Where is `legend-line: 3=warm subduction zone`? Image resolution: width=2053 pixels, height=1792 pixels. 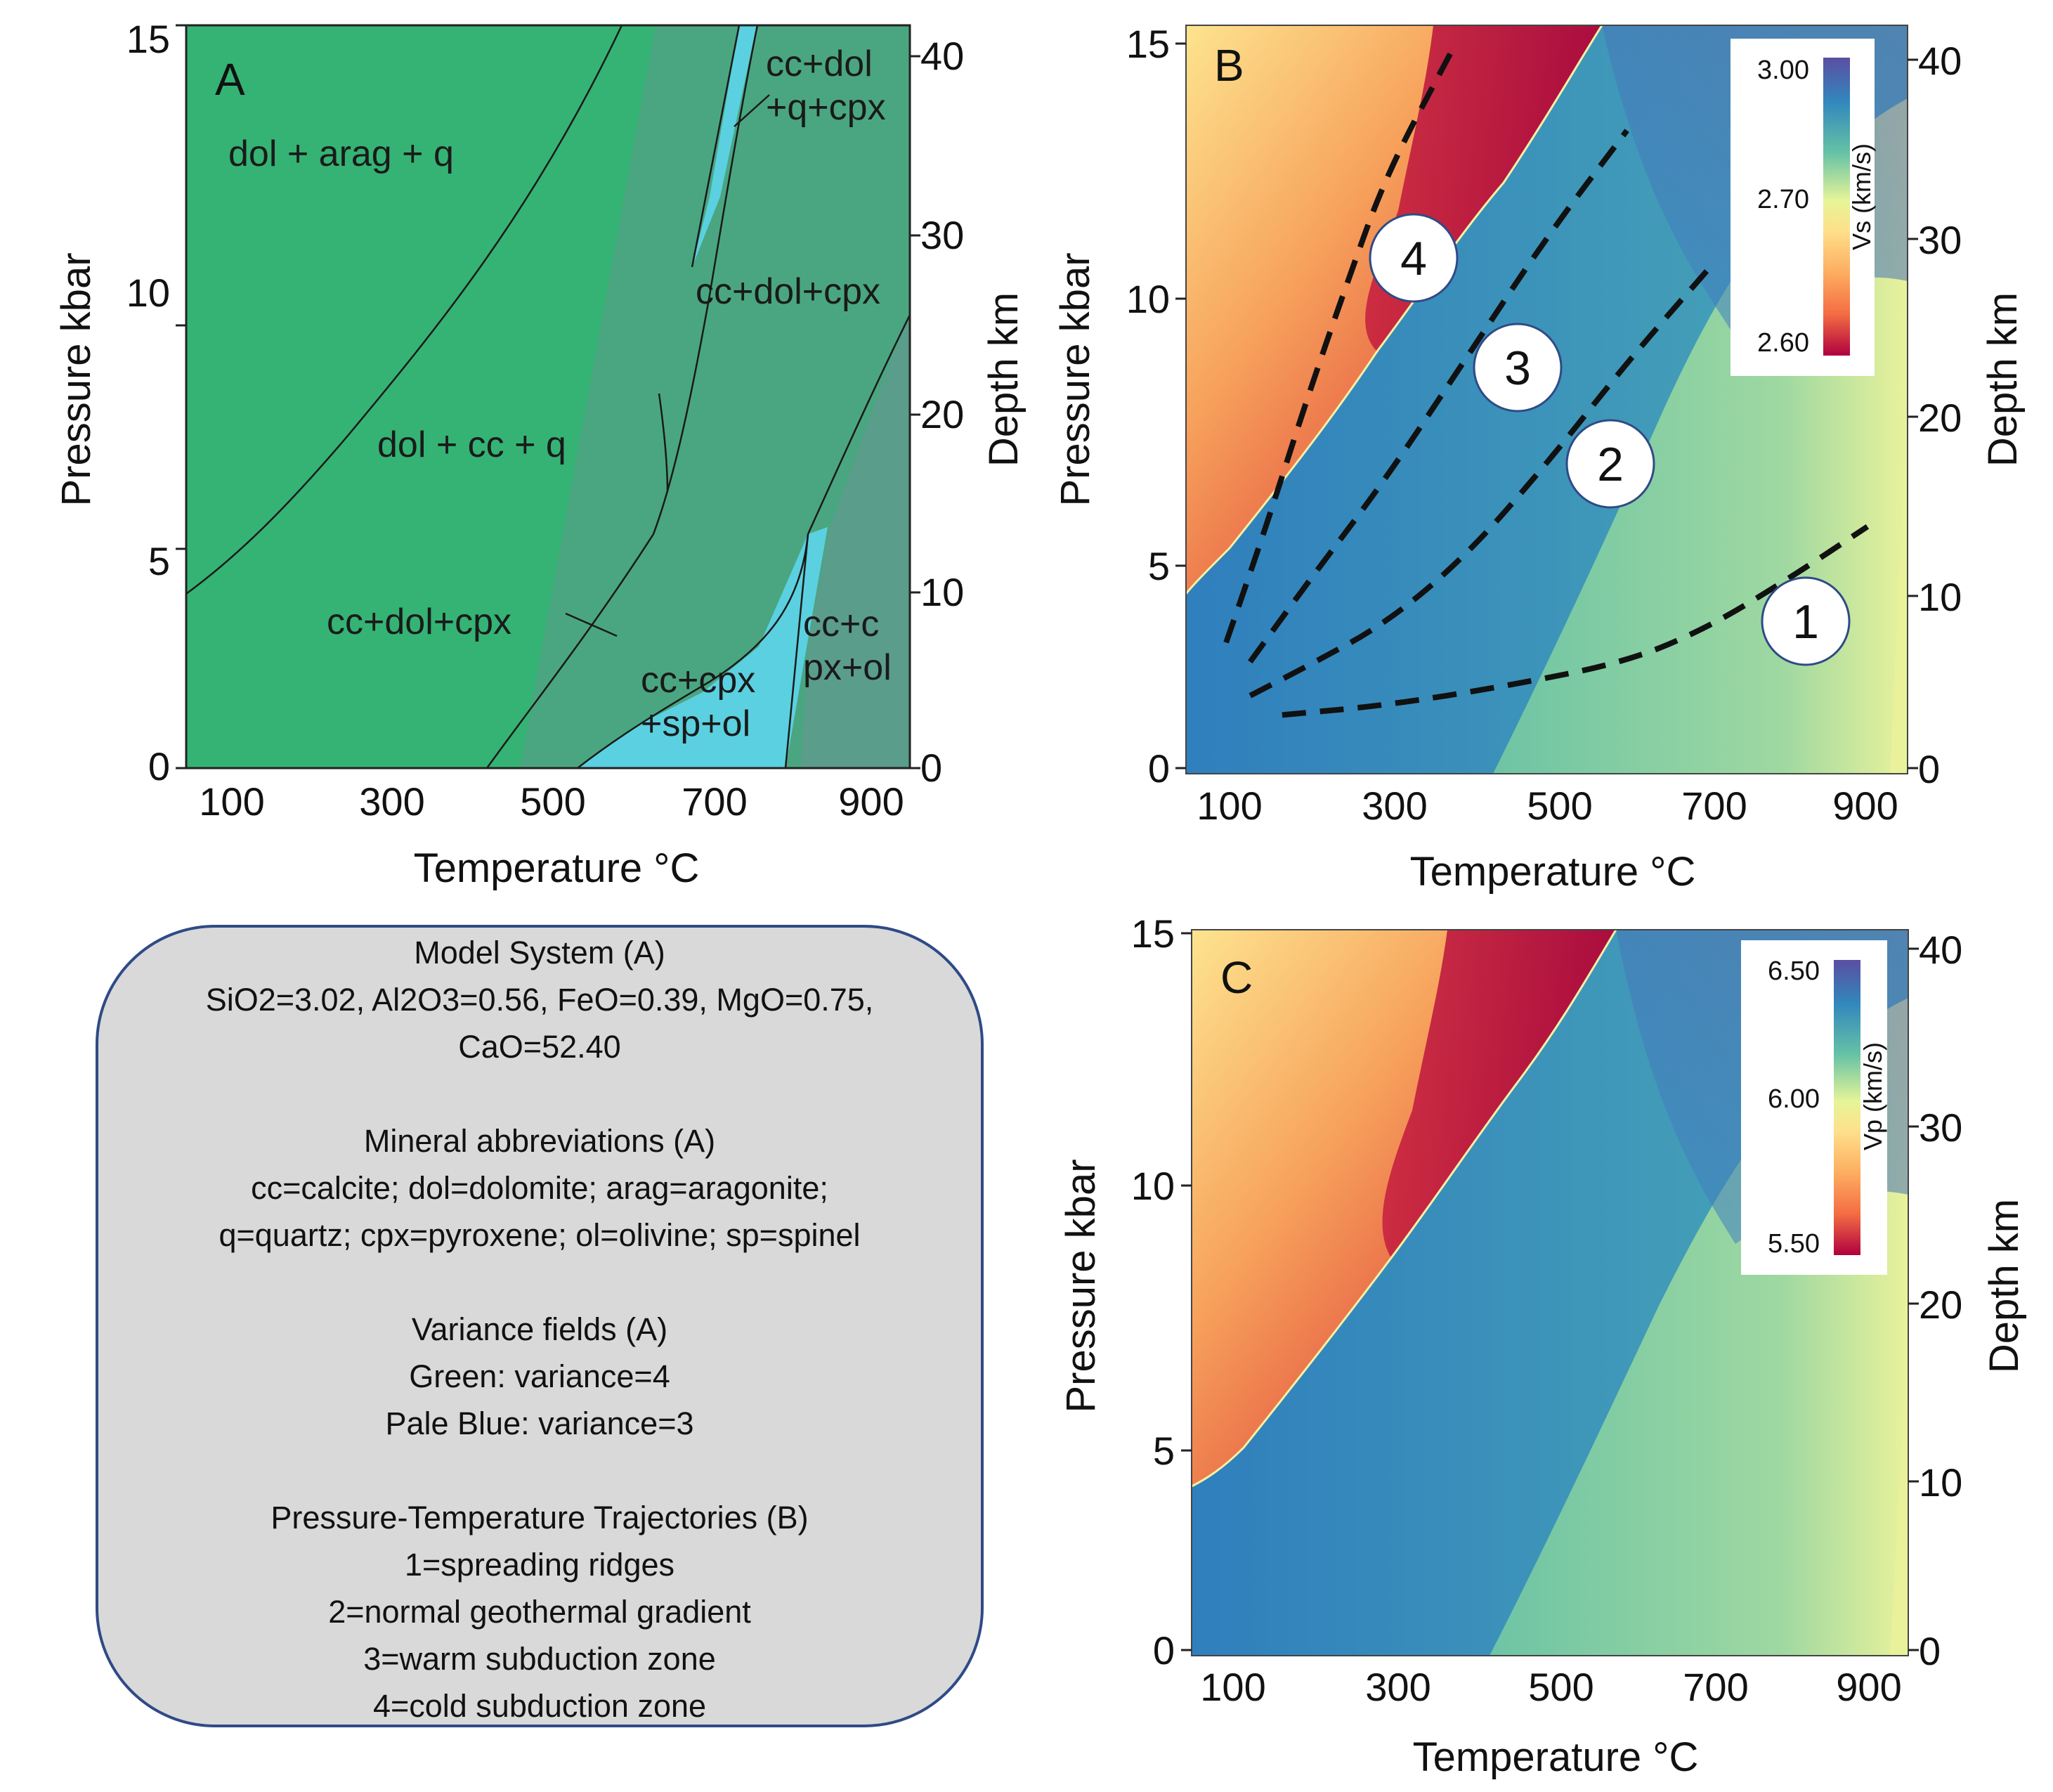
legend-line: 3=warm subduction zone is located at coordinates (539, 1659).